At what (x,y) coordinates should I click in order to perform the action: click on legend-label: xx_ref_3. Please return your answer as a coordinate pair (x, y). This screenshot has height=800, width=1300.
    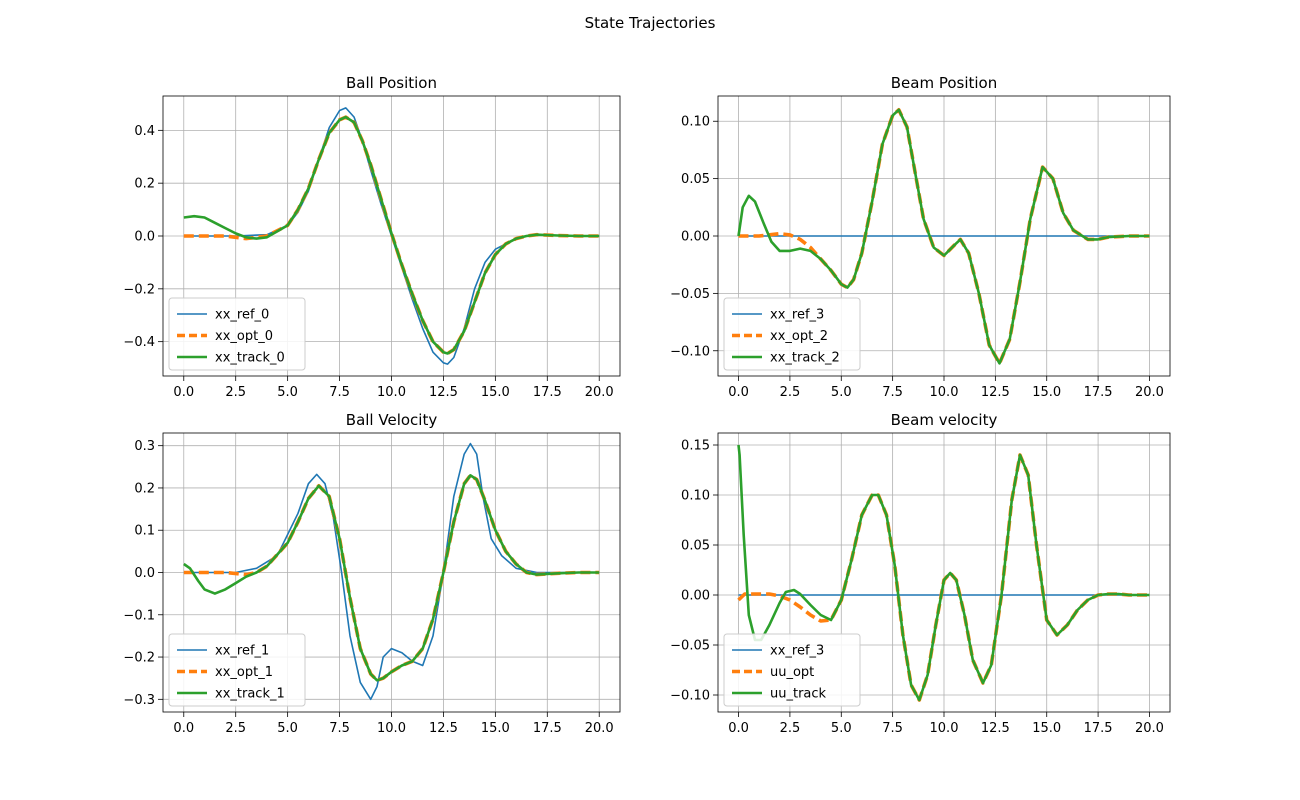
    Looking at the image, I should click on (797, 651).